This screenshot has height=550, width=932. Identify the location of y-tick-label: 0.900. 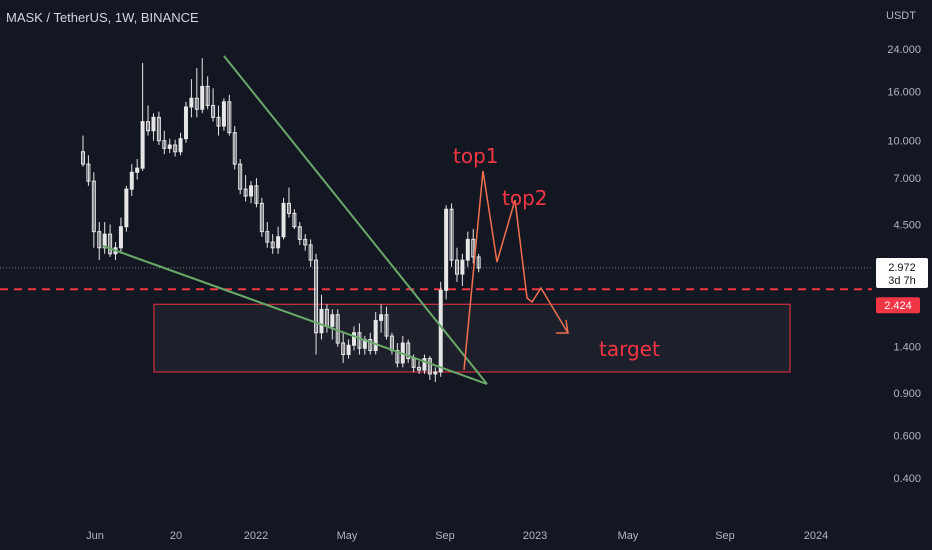
(907, 394).